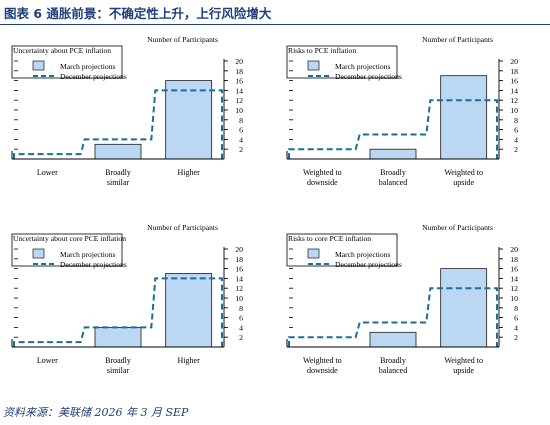 This screenshot has width=550, height=425. What do you see at coordinates (69, 238) in the screenshot?
I see `chart-title: Uncertainty about core PCE inflation` at bounding box center [69, 238].